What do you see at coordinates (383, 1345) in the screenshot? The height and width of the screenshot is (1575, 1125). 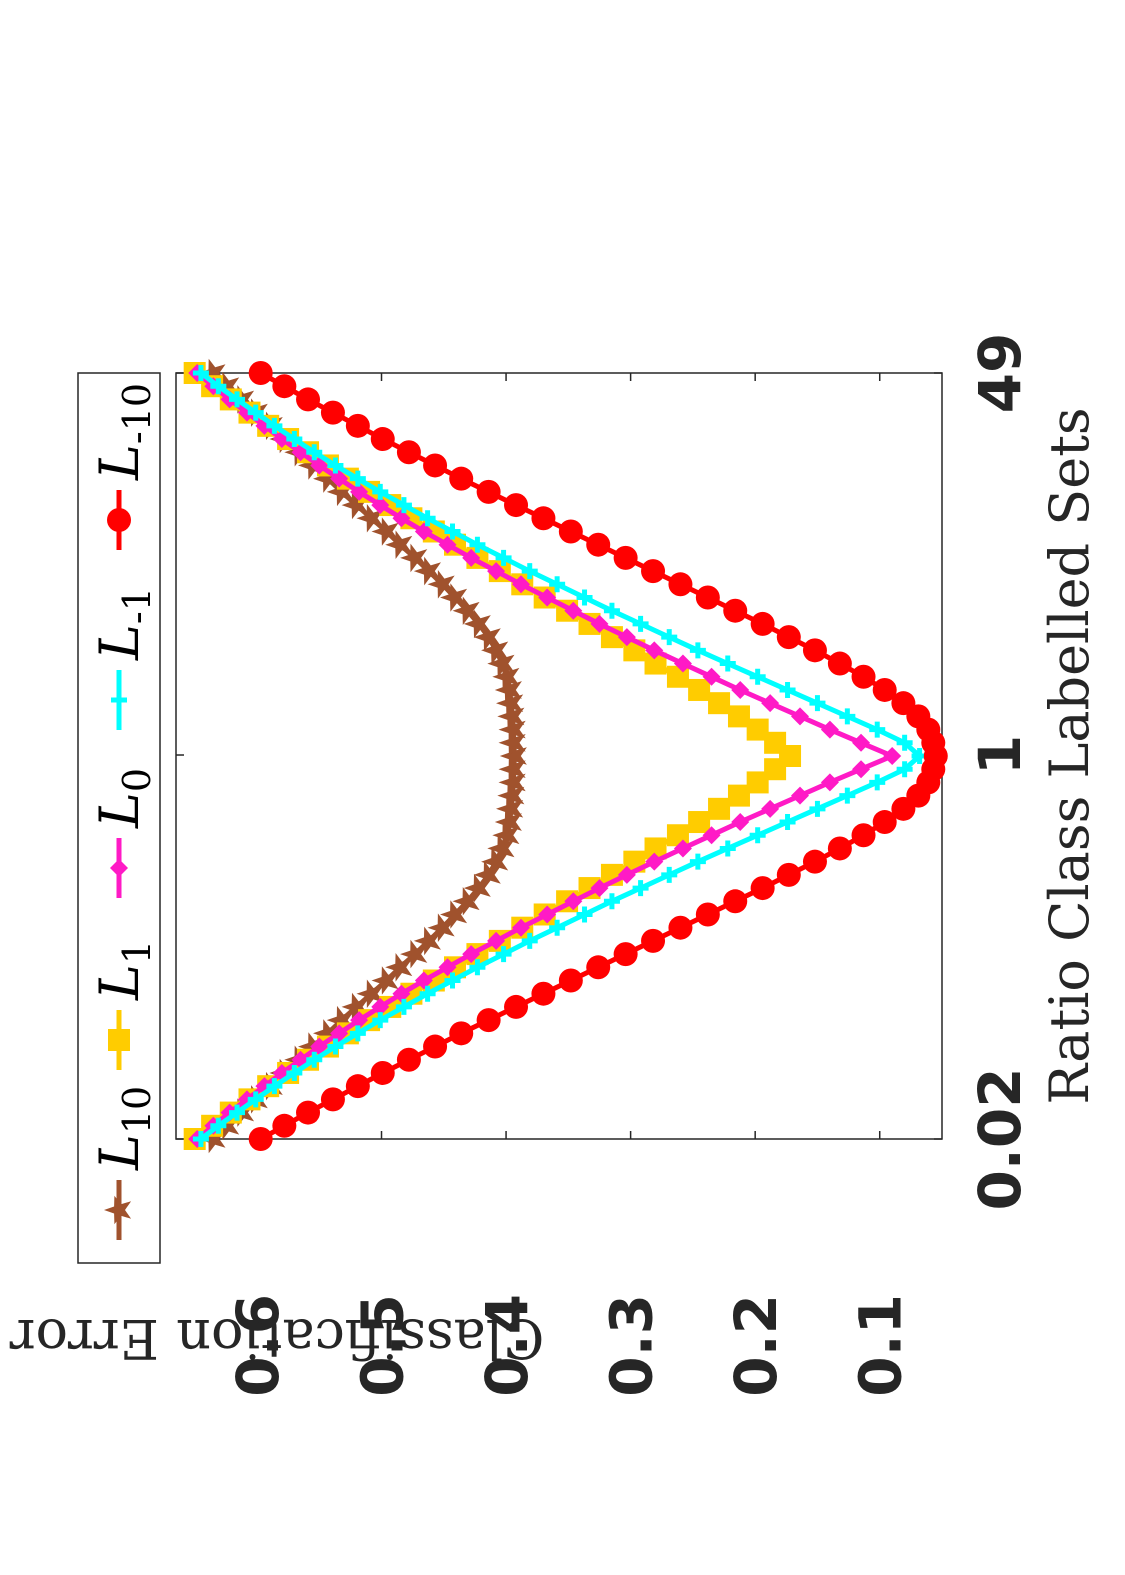 I see `y-tick-label: 0.5` at bounding box center [383, 1345].